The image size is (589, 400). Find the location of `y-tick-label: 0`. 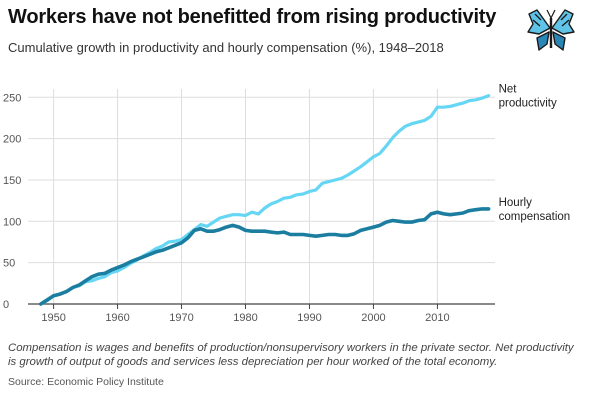

y-tick-label: 0 is located at coordinates (6, 305).